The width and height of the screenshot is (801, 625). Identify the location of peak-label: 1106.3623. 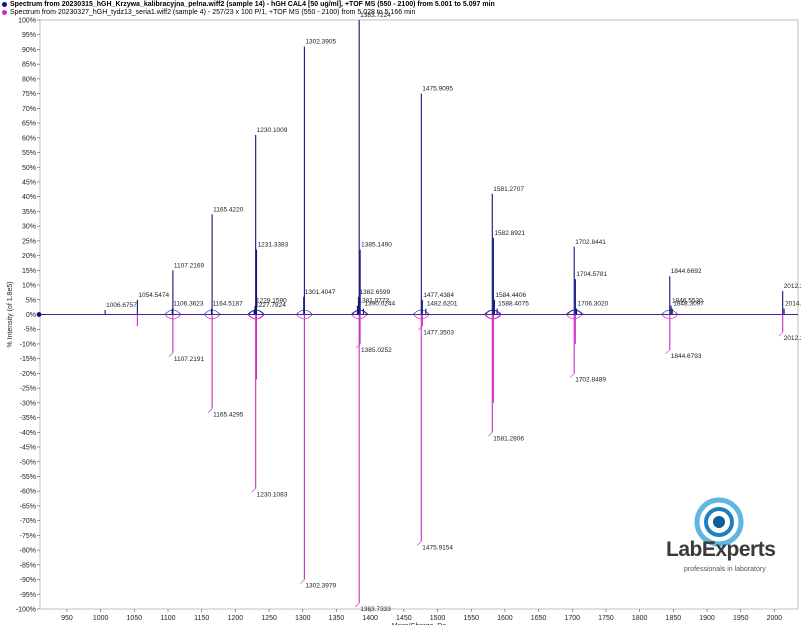
(188, 304).